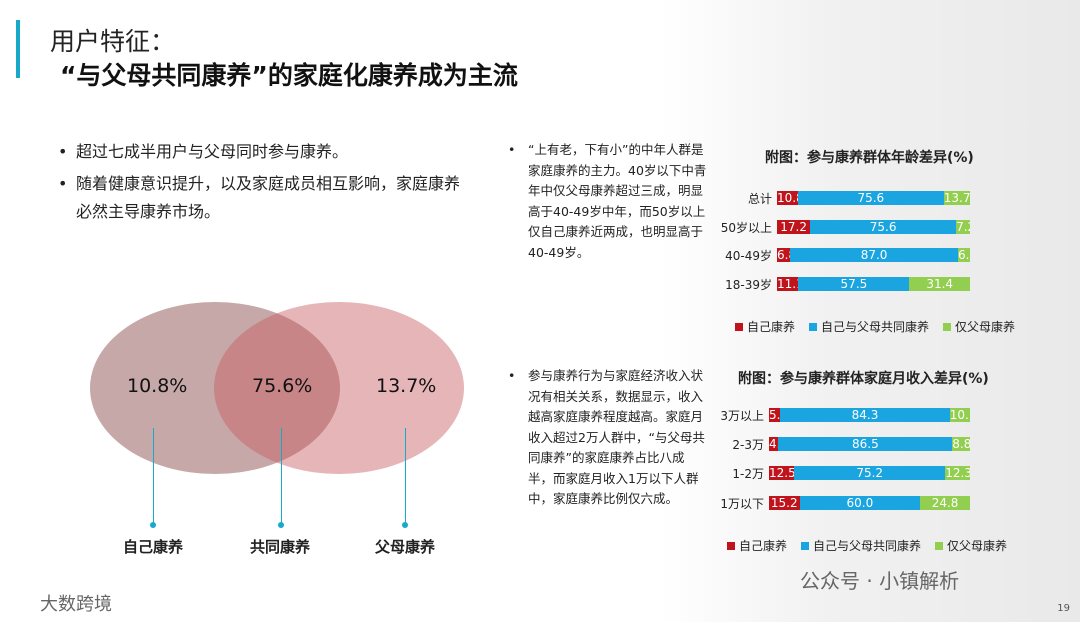 The height and width of the screenshot is (622, 1080). Describe the element at coordinates (784, 503) in the screenshot. I see `bar-segment: 15.2` at that location.